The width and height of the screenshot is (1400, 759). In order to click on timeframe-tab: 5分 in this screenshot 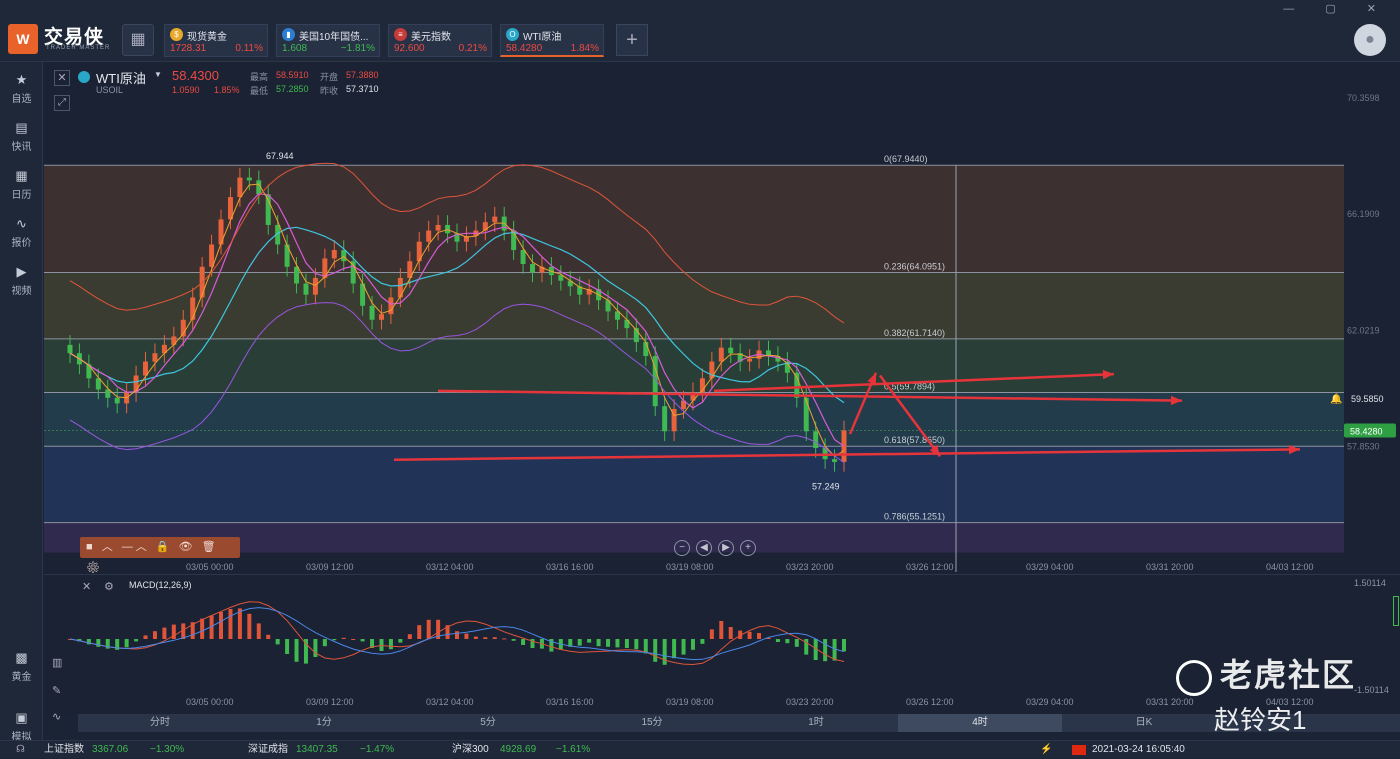, I will do `click(488, 722)`.